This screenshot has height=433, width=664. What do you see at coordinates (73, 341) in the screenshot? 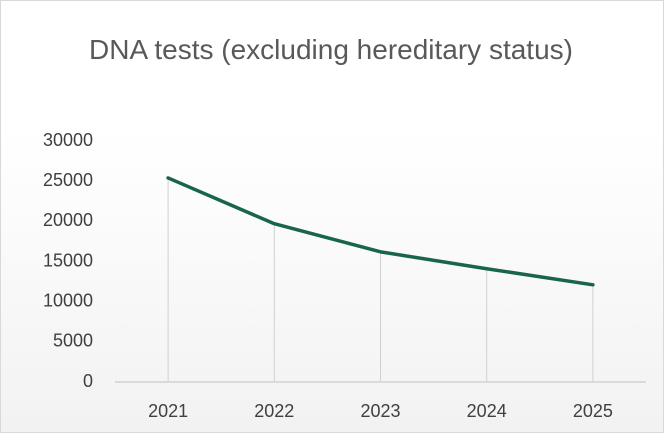
I see `y-tick-label: 5000` at bounding box center [73, 341].